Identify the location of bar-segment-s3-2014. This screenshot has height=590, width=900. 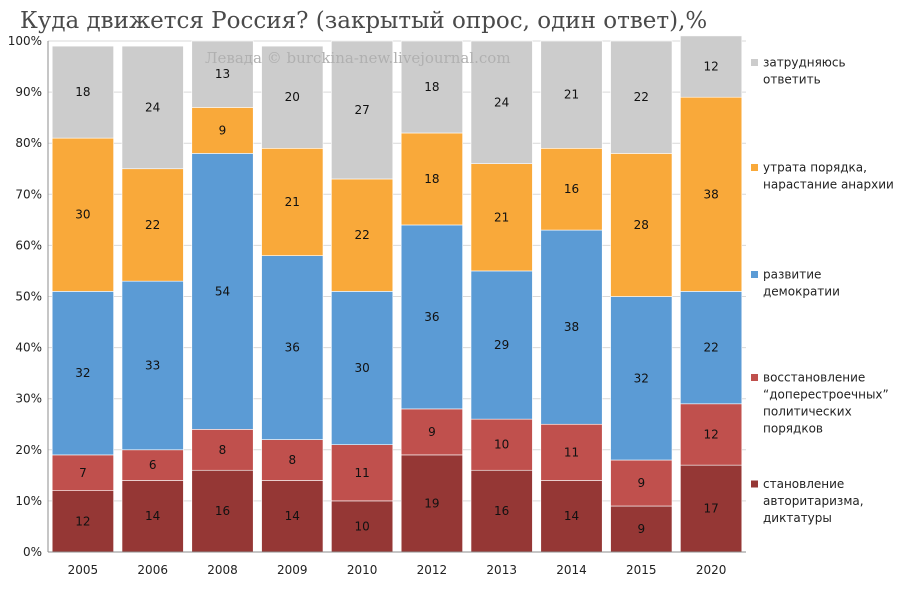
(571, 189).